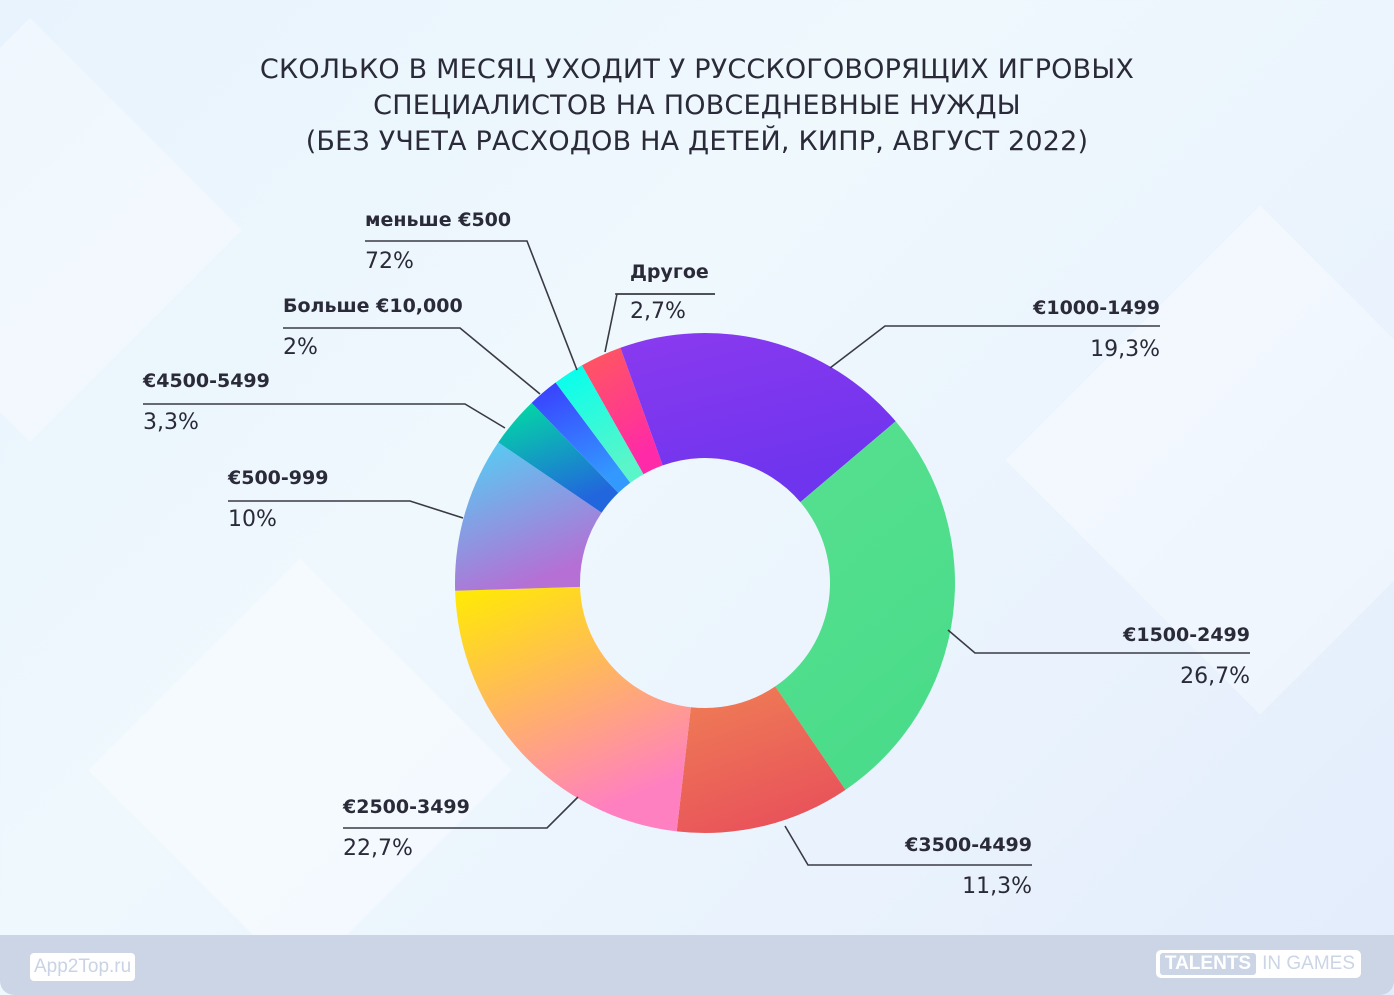 This screenshot has height=995, width=1394. Describe the element at coordinates (1096, 330) in the screenshot. I see `label-1000-1499: €1000-1499 19,3%` at that location.